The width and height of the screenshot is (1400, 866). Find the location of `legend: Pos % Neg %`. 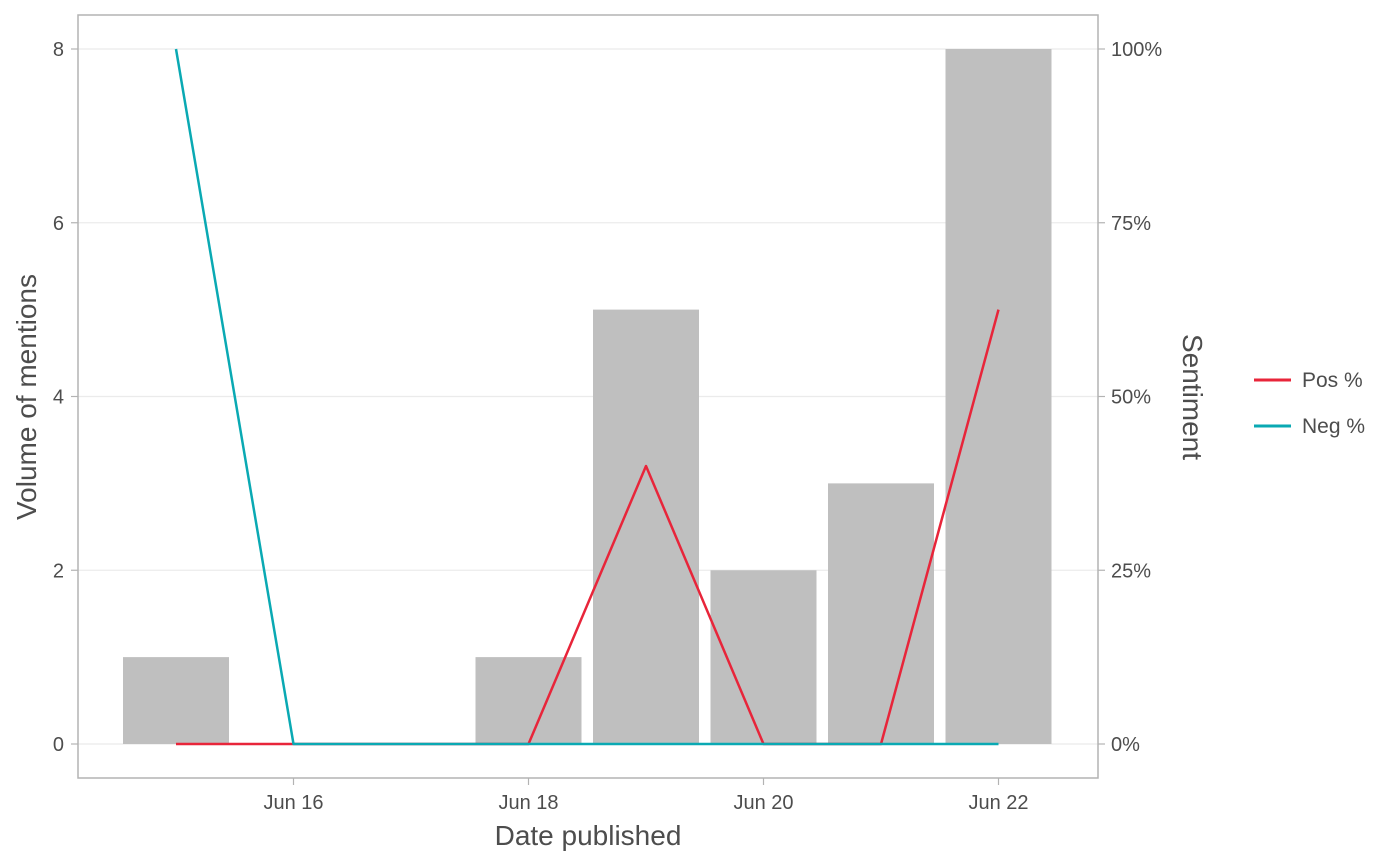

legend: Pos % Neg % is located at coordinates (1309, 403).